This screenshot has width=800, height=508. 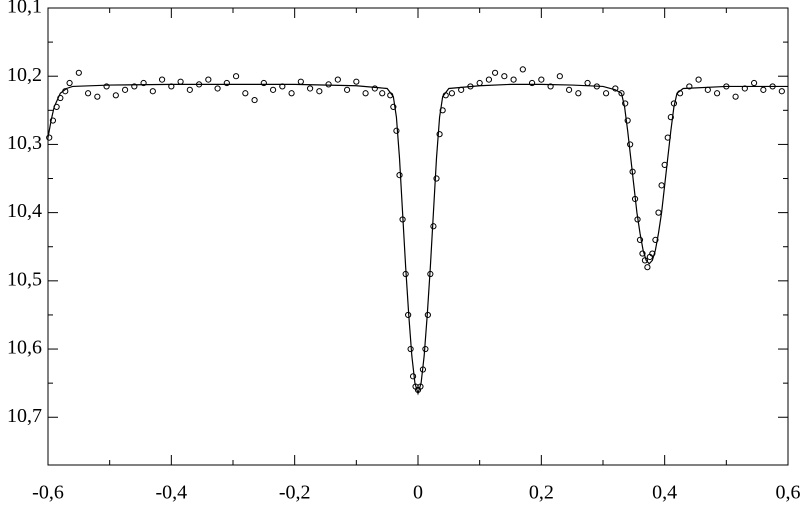 What do you see at coordinates (541, 493) in the screenshot?
I see `x-tick-label: 0,2` at bounding box center [541, 493].